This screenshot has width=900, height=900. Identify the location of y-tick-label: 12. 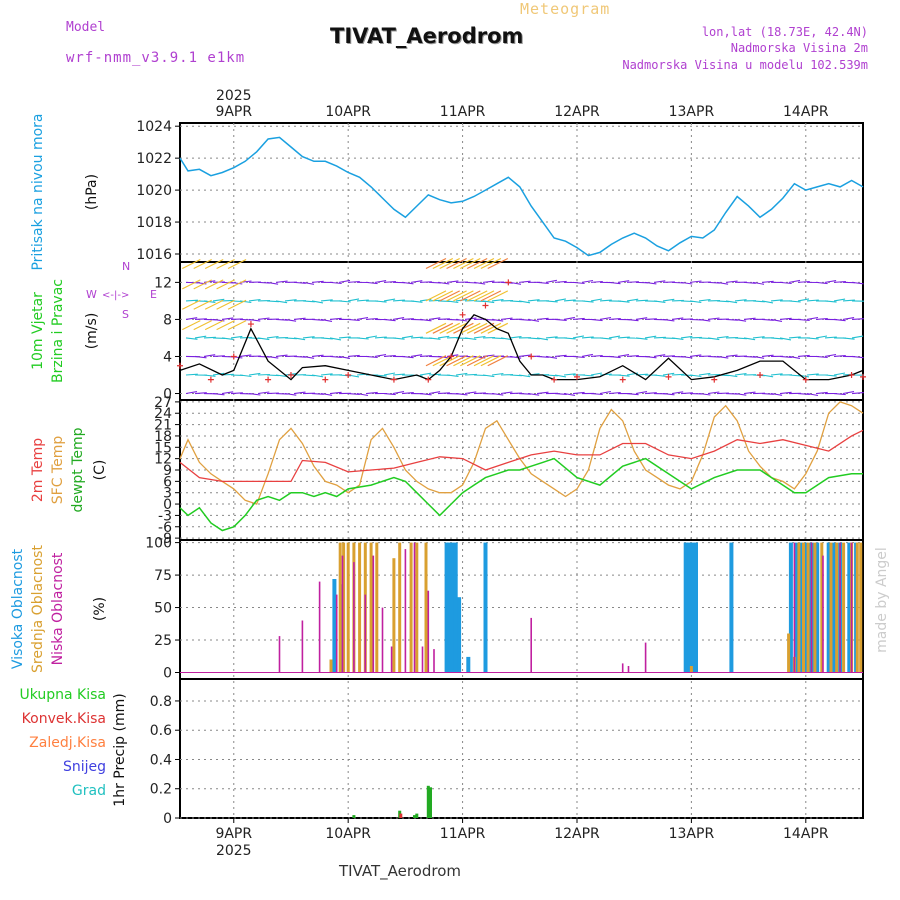
(163, 460).